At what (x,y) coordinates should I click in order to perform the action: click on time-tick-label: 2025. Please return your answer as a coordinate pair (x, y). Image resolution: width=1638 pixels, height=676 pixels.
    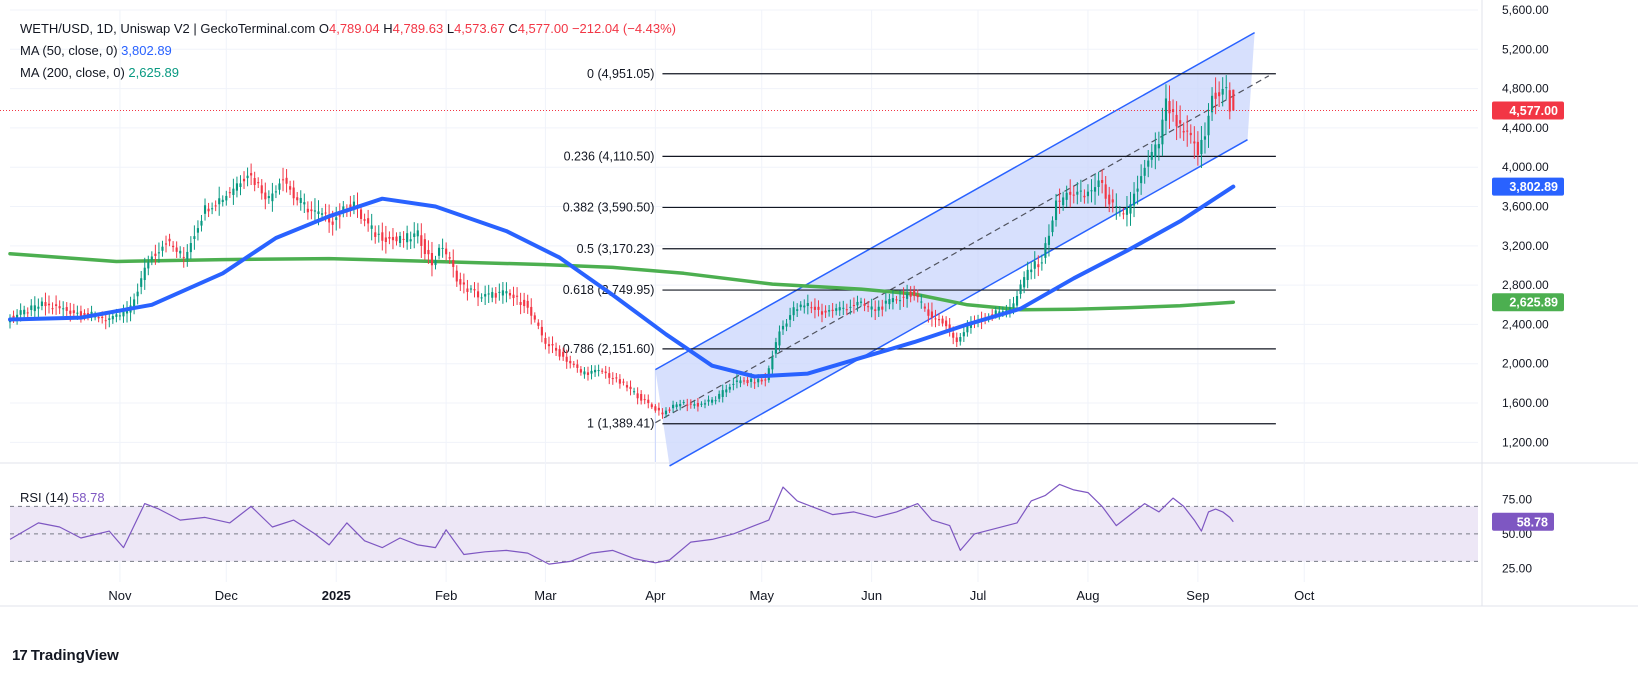
    Looking at the image, I should click on (336, 595).